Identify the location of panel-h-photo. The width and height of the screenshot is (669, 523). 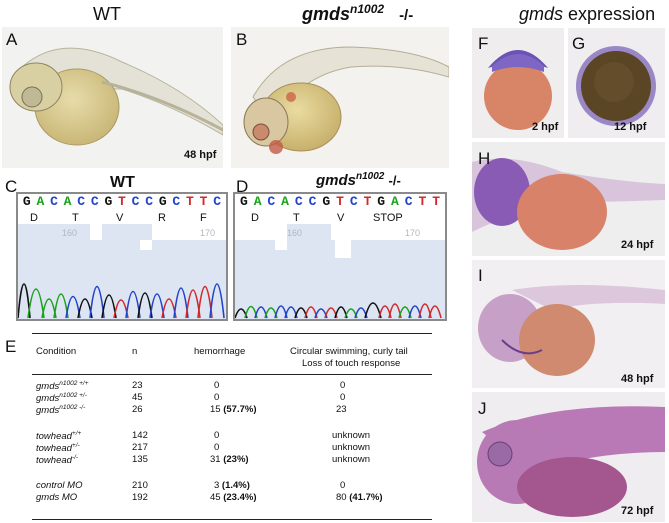
(568, 199).